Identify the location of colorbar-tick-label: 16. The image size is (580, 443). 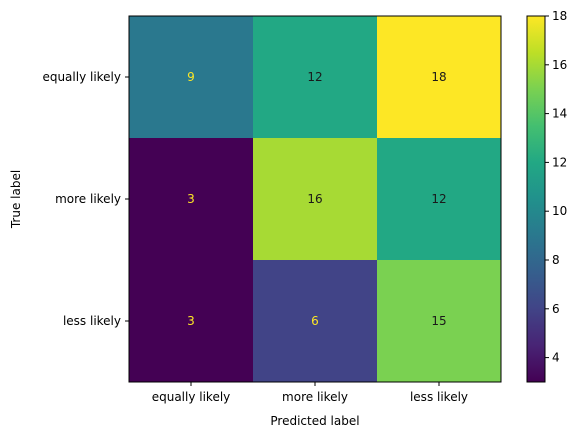
(559, 65).